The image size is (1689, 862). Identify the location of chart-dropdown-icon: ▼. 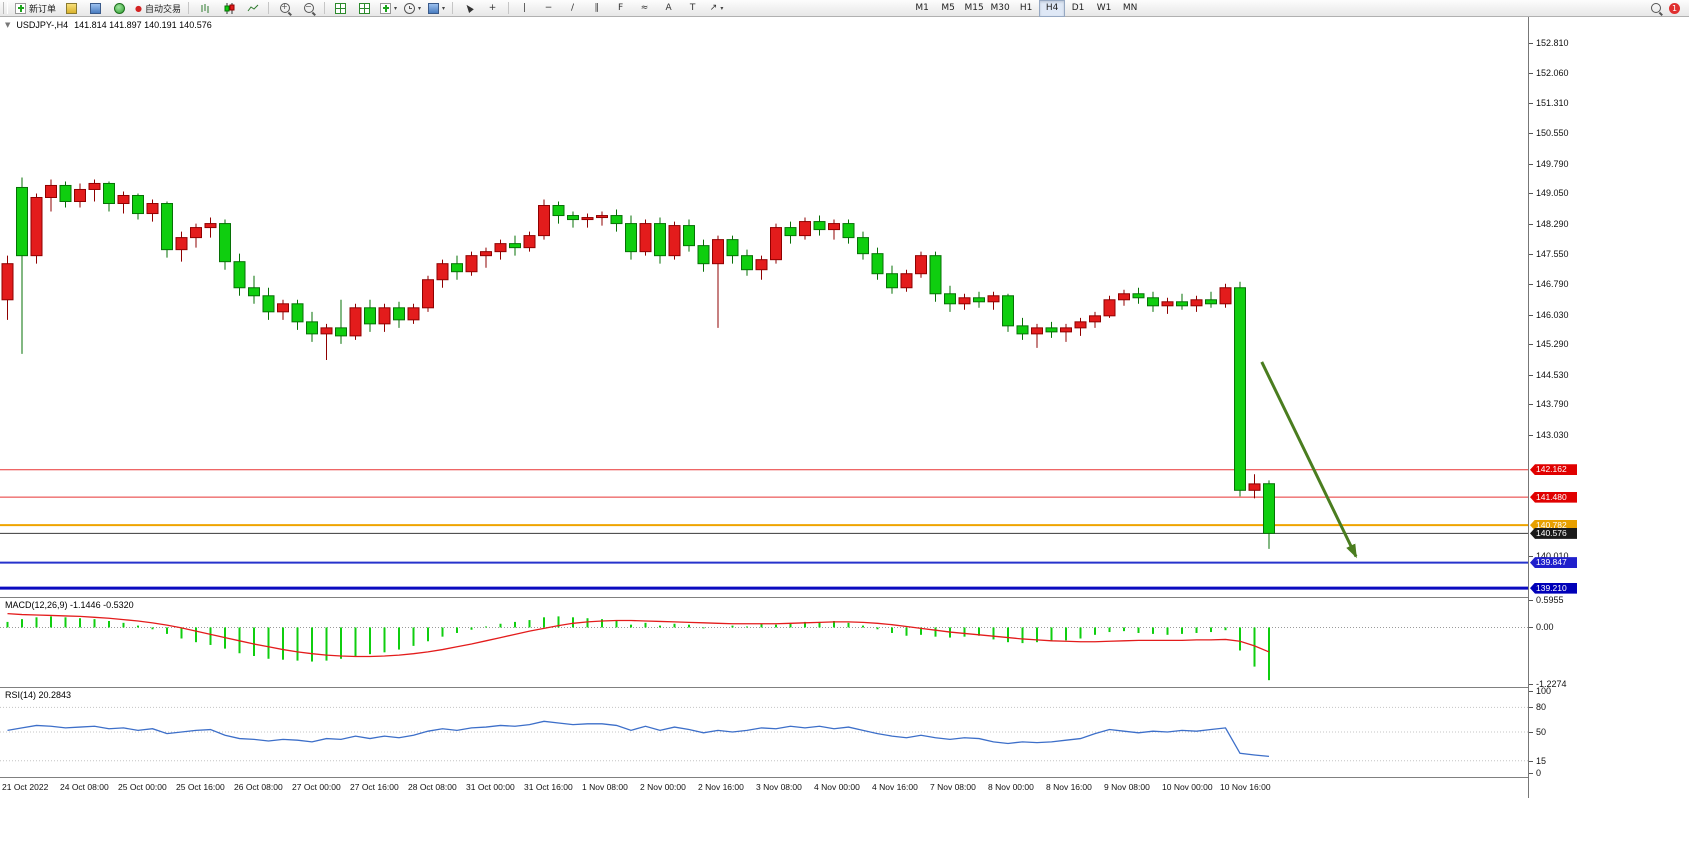
(8, 25).